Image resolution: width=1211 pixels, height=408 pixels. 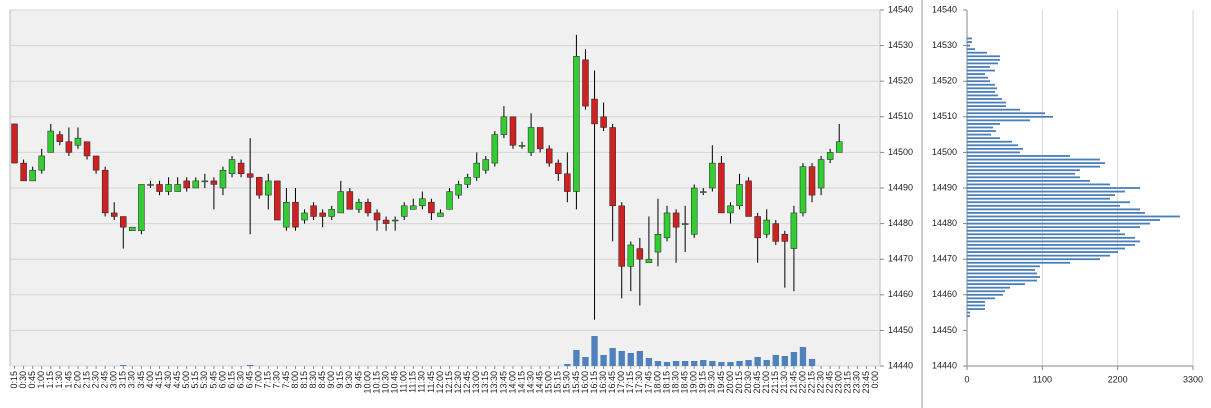 I want to click on x-tick-label: 6:30, so click(x=240, y=380).